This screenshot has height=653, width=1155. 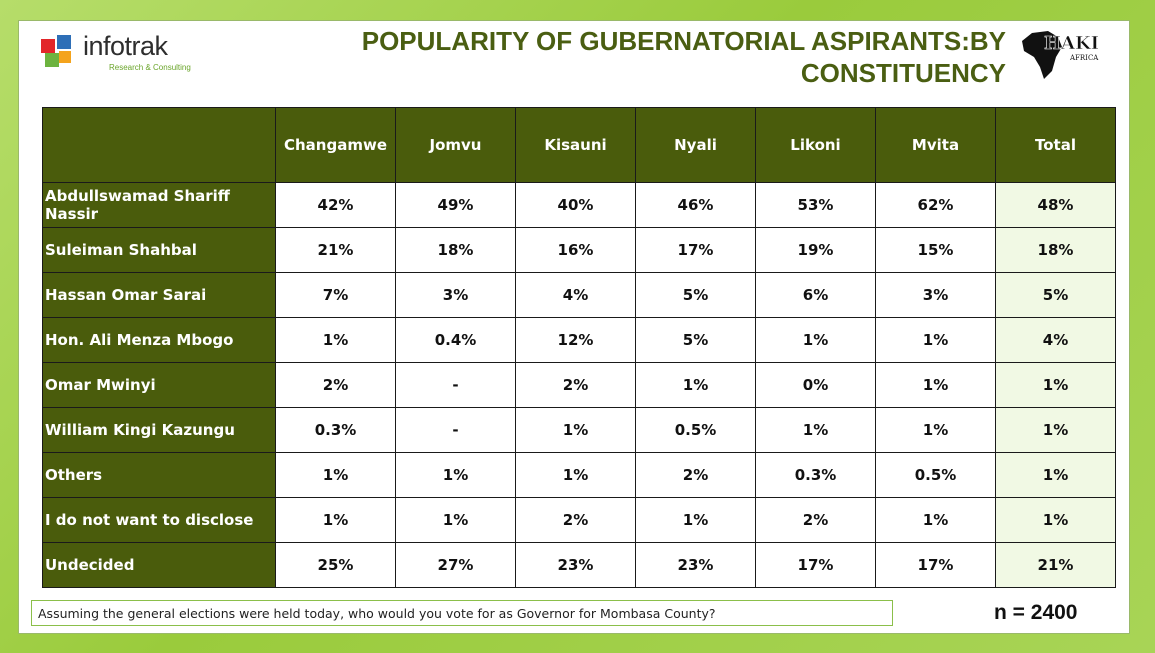 I want to click on total-cell: 4%, so click(x=1055, y=340).